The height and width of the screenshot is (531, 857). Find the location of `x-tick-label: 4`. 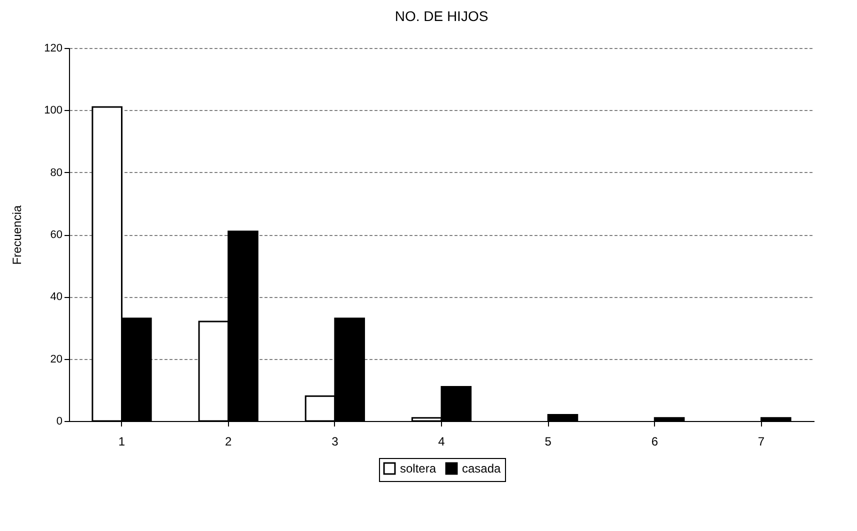

x-tick-label: 4 is located at coordinates (442, 441).